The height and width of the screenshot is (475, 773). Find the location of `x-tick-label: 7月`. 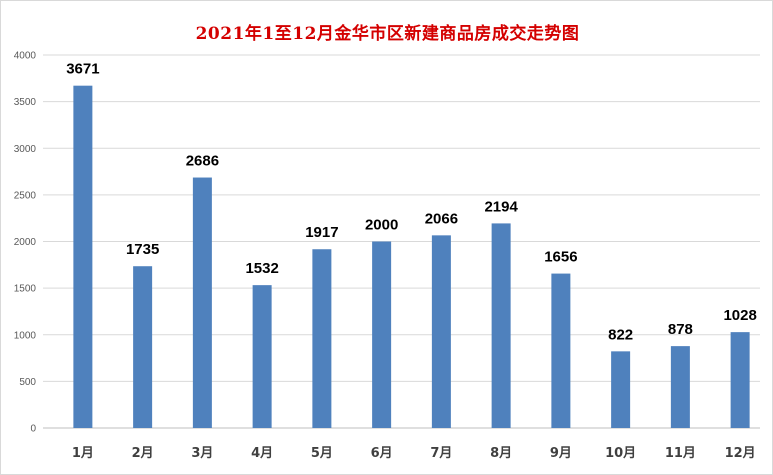

x-tick-label: 7月 is located at coordinates (441, 453).